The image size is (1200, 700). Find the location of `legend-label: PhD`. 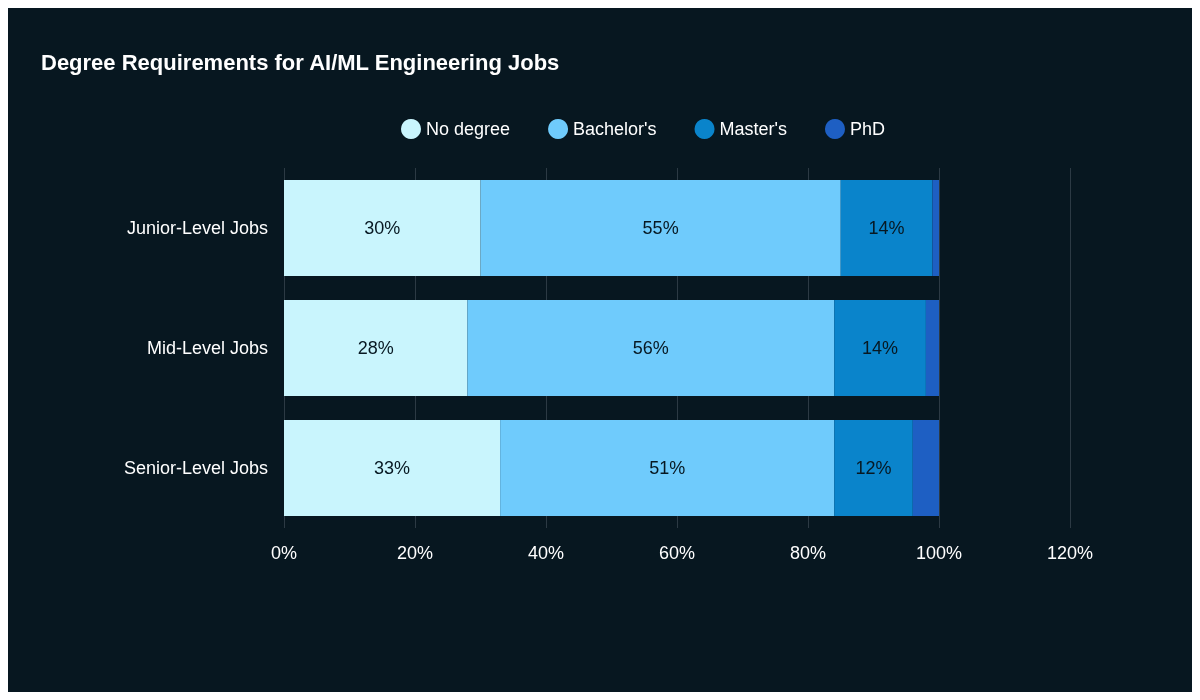

legend-label: PhD is located at coordinates (867, 129).